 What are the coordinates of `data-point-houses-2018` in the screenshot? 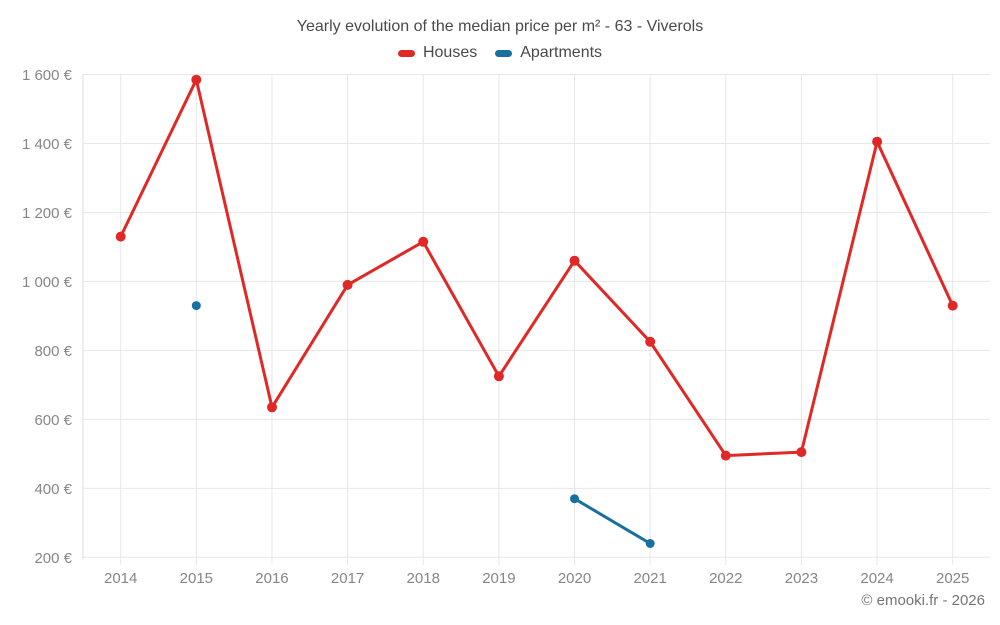 It's located at (423, 241).